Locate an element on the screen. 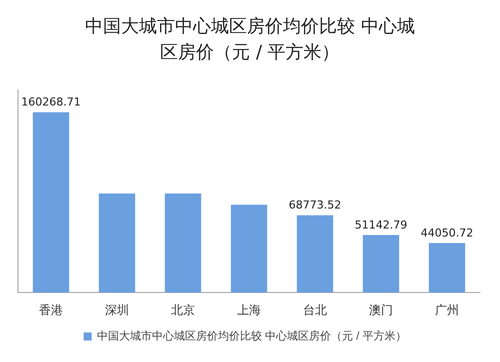 This screenshot has height=362, width=500. x-tick-label: 上海 is located at coordinates (249, 310).